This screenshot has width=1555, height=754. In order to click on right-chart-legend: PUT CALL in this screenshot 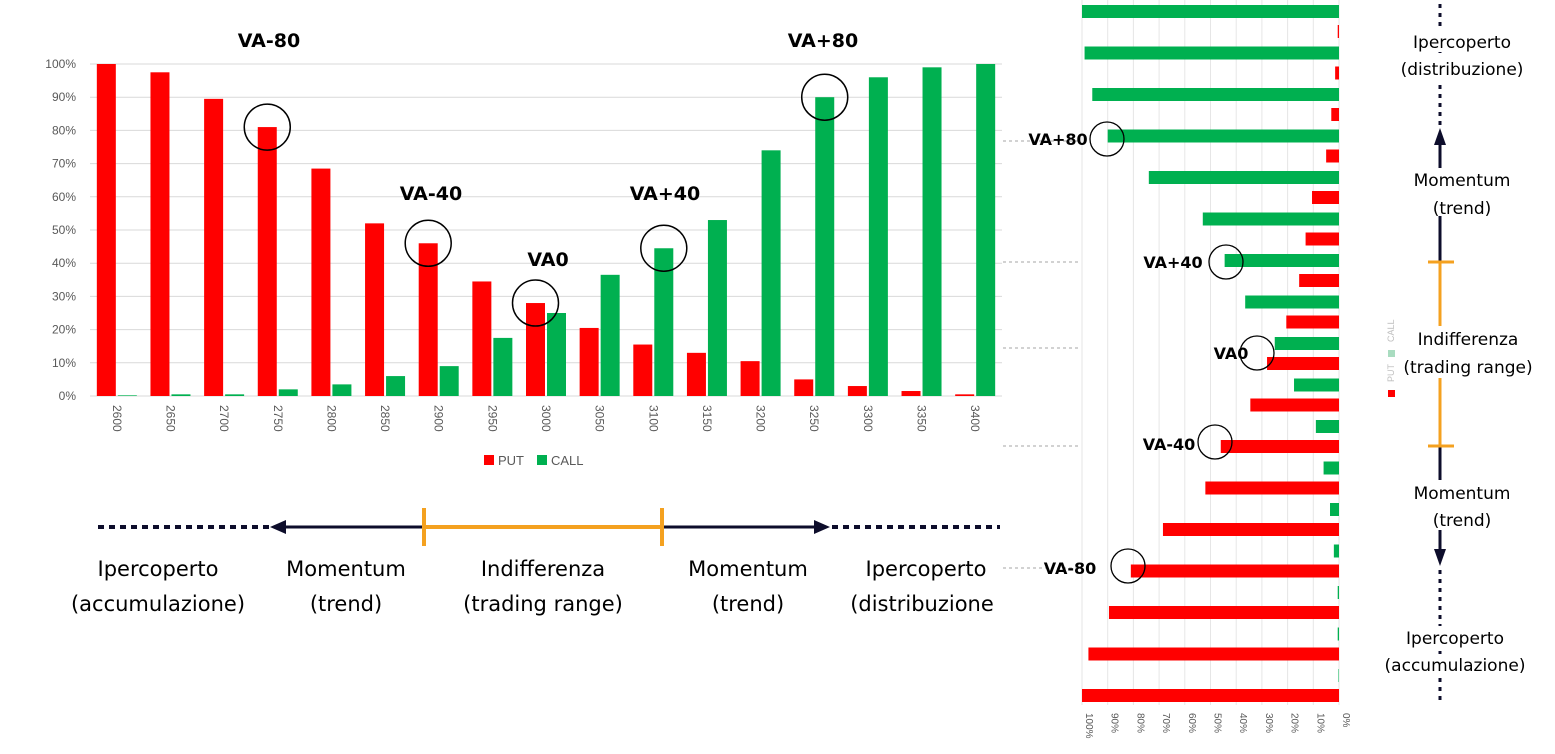, I will do `click(1391, 358)`.